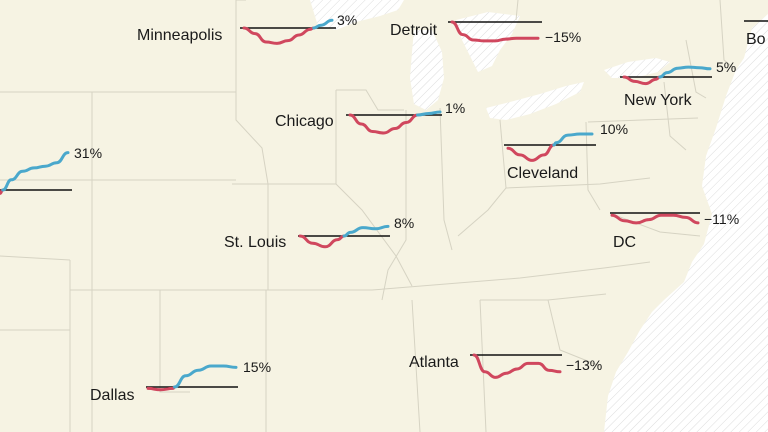 This screenshot has width=768, height=432. Describe the element at coordinates (347, 20) in the screenshot. I see `change-label-minneapolis: 3%` at that location.